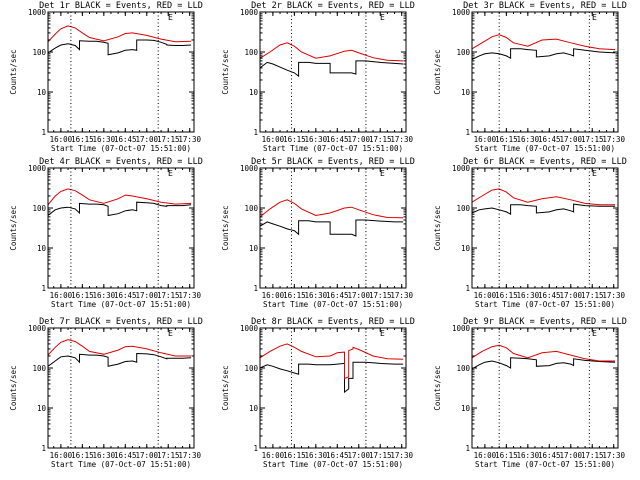 The image size is (640, 480). I want to click on panel-title: Det 7r BLACK = Events, RED = LLD, so click(121, 322).